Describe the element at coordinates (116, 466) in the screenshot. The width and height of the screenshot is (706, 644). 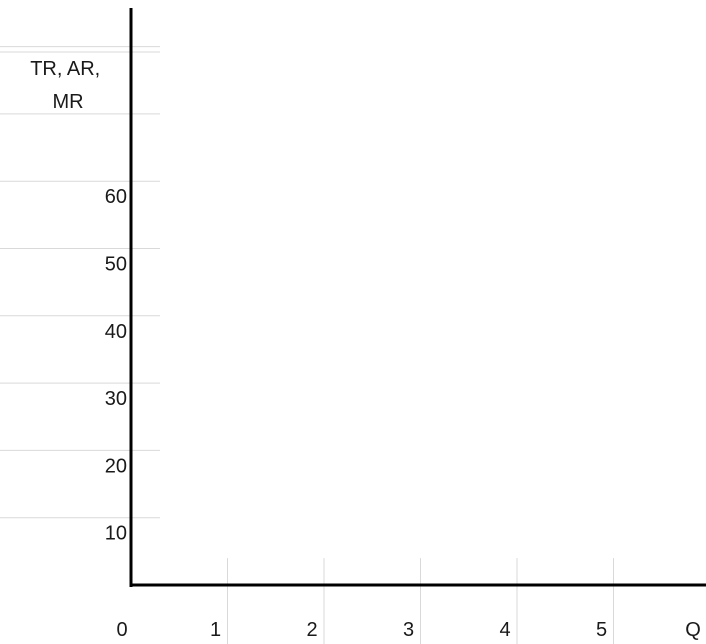
I see `y-tick-label: 20` at that location.